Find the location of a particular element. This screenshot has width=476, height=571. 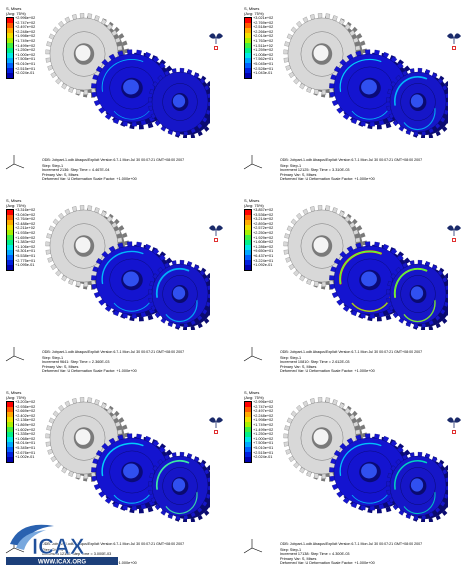

legend-value: +2.676e+01 is located at coordinates (25, 452).